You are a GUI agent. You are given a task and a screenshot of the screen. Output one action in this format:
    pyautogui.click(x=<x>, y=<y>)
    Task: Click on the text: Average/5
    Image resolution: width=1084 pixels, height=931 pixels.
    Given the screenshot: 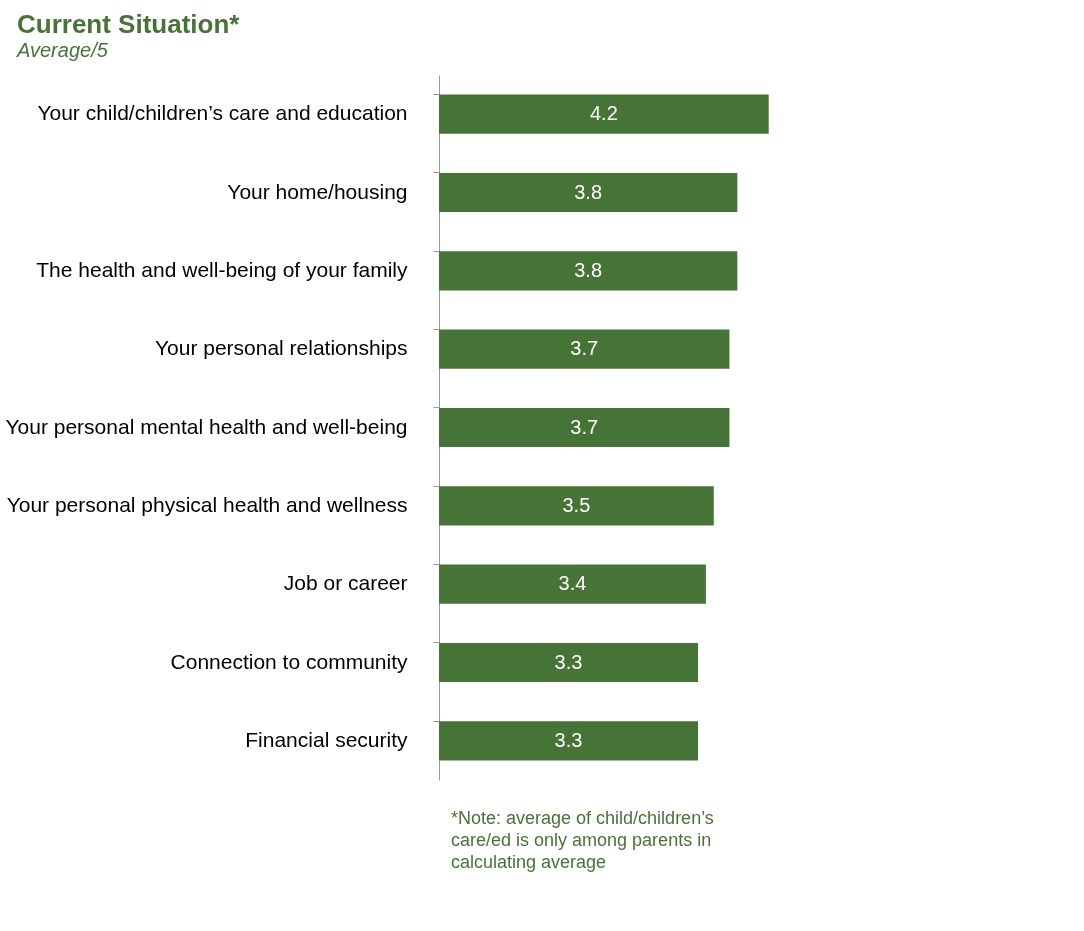 What is the action you would take?
    pyautogui.click(x=62, y=50)
    